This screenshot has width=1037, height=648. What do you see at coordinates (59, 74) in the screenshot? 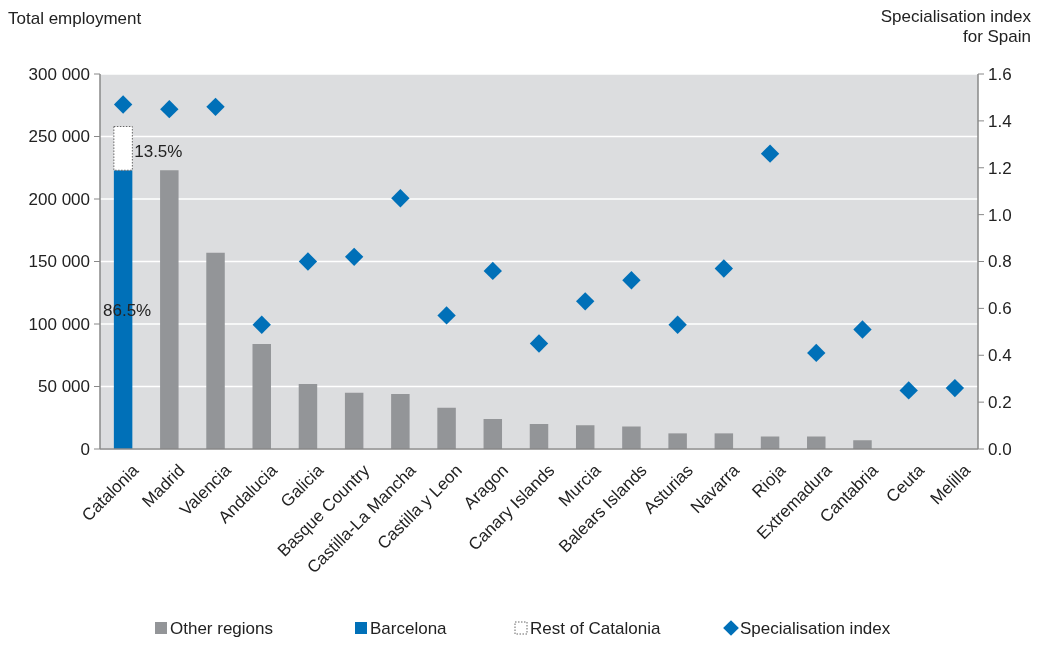
I see `y-tick-label: 300 000` at bounding box center [59, 74].